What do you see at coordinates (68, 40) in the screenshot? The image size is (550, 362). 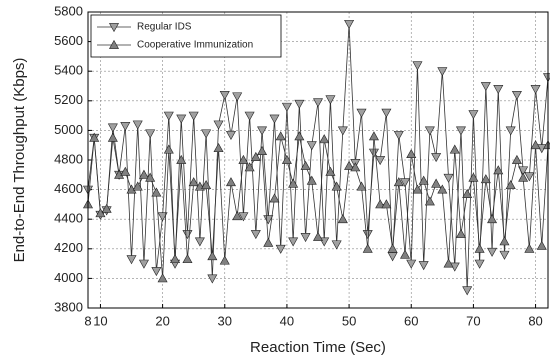 I see `y-tick-label: 5600` at bounding box center [68, 40].